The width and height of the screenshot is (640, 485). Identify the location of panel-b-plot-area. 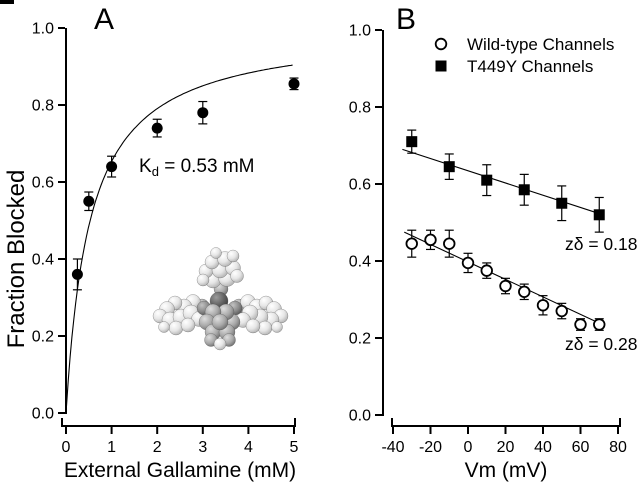
(504, 230).